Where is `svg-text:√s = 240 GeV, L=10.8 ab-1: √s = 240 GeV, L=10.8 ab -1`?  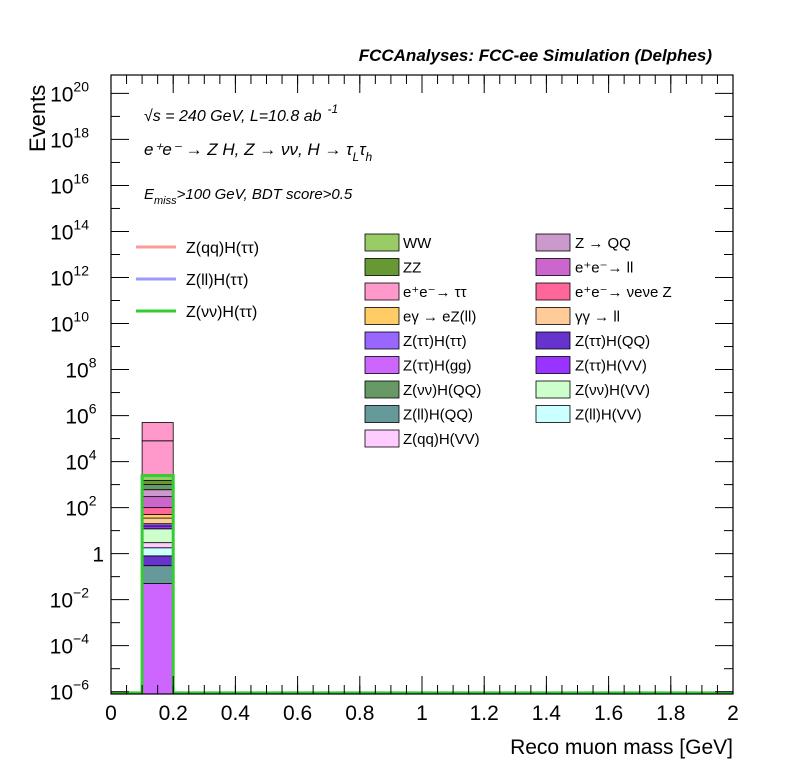 svg-text:√s = 240 GeV, L=10.8 ab-1: √s = 240 GeV, L=10.8 ab -1 is located at coordinates (241, 113).